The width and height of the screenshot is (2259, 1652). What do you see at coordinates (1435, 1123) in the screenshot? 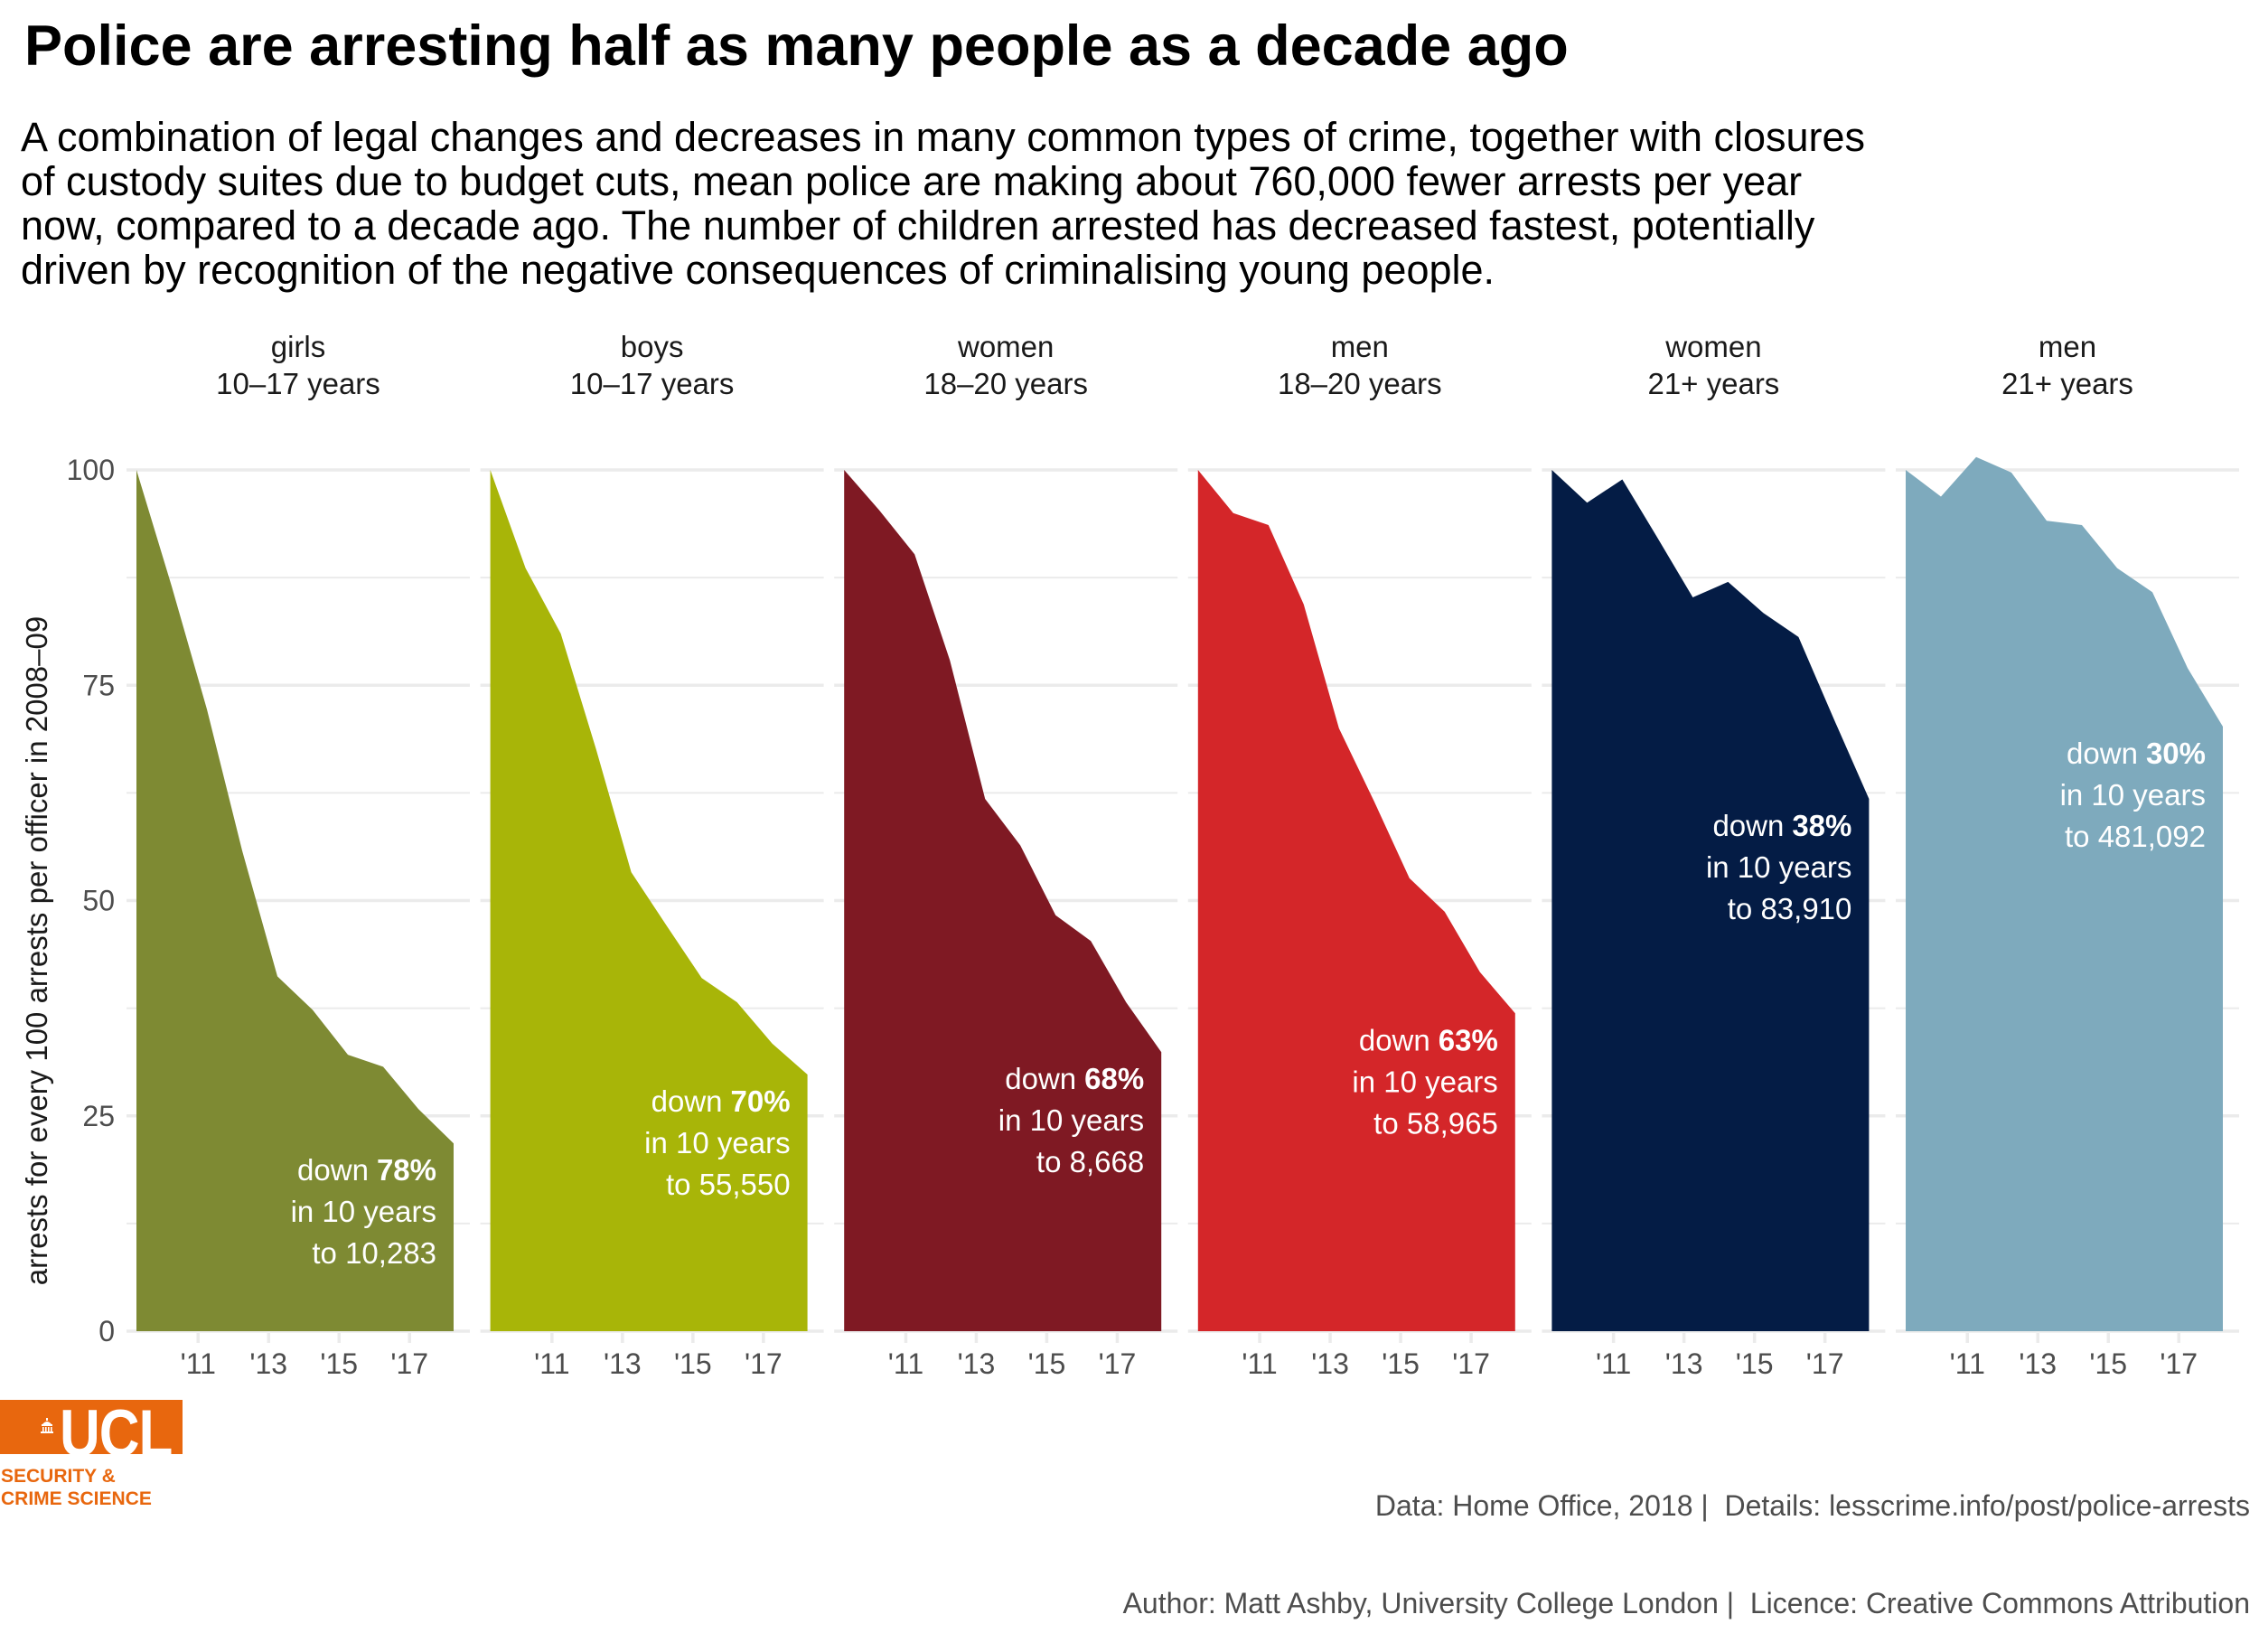
I see `annotation-total: to 58,965` at bounding box center [1435, 1123].